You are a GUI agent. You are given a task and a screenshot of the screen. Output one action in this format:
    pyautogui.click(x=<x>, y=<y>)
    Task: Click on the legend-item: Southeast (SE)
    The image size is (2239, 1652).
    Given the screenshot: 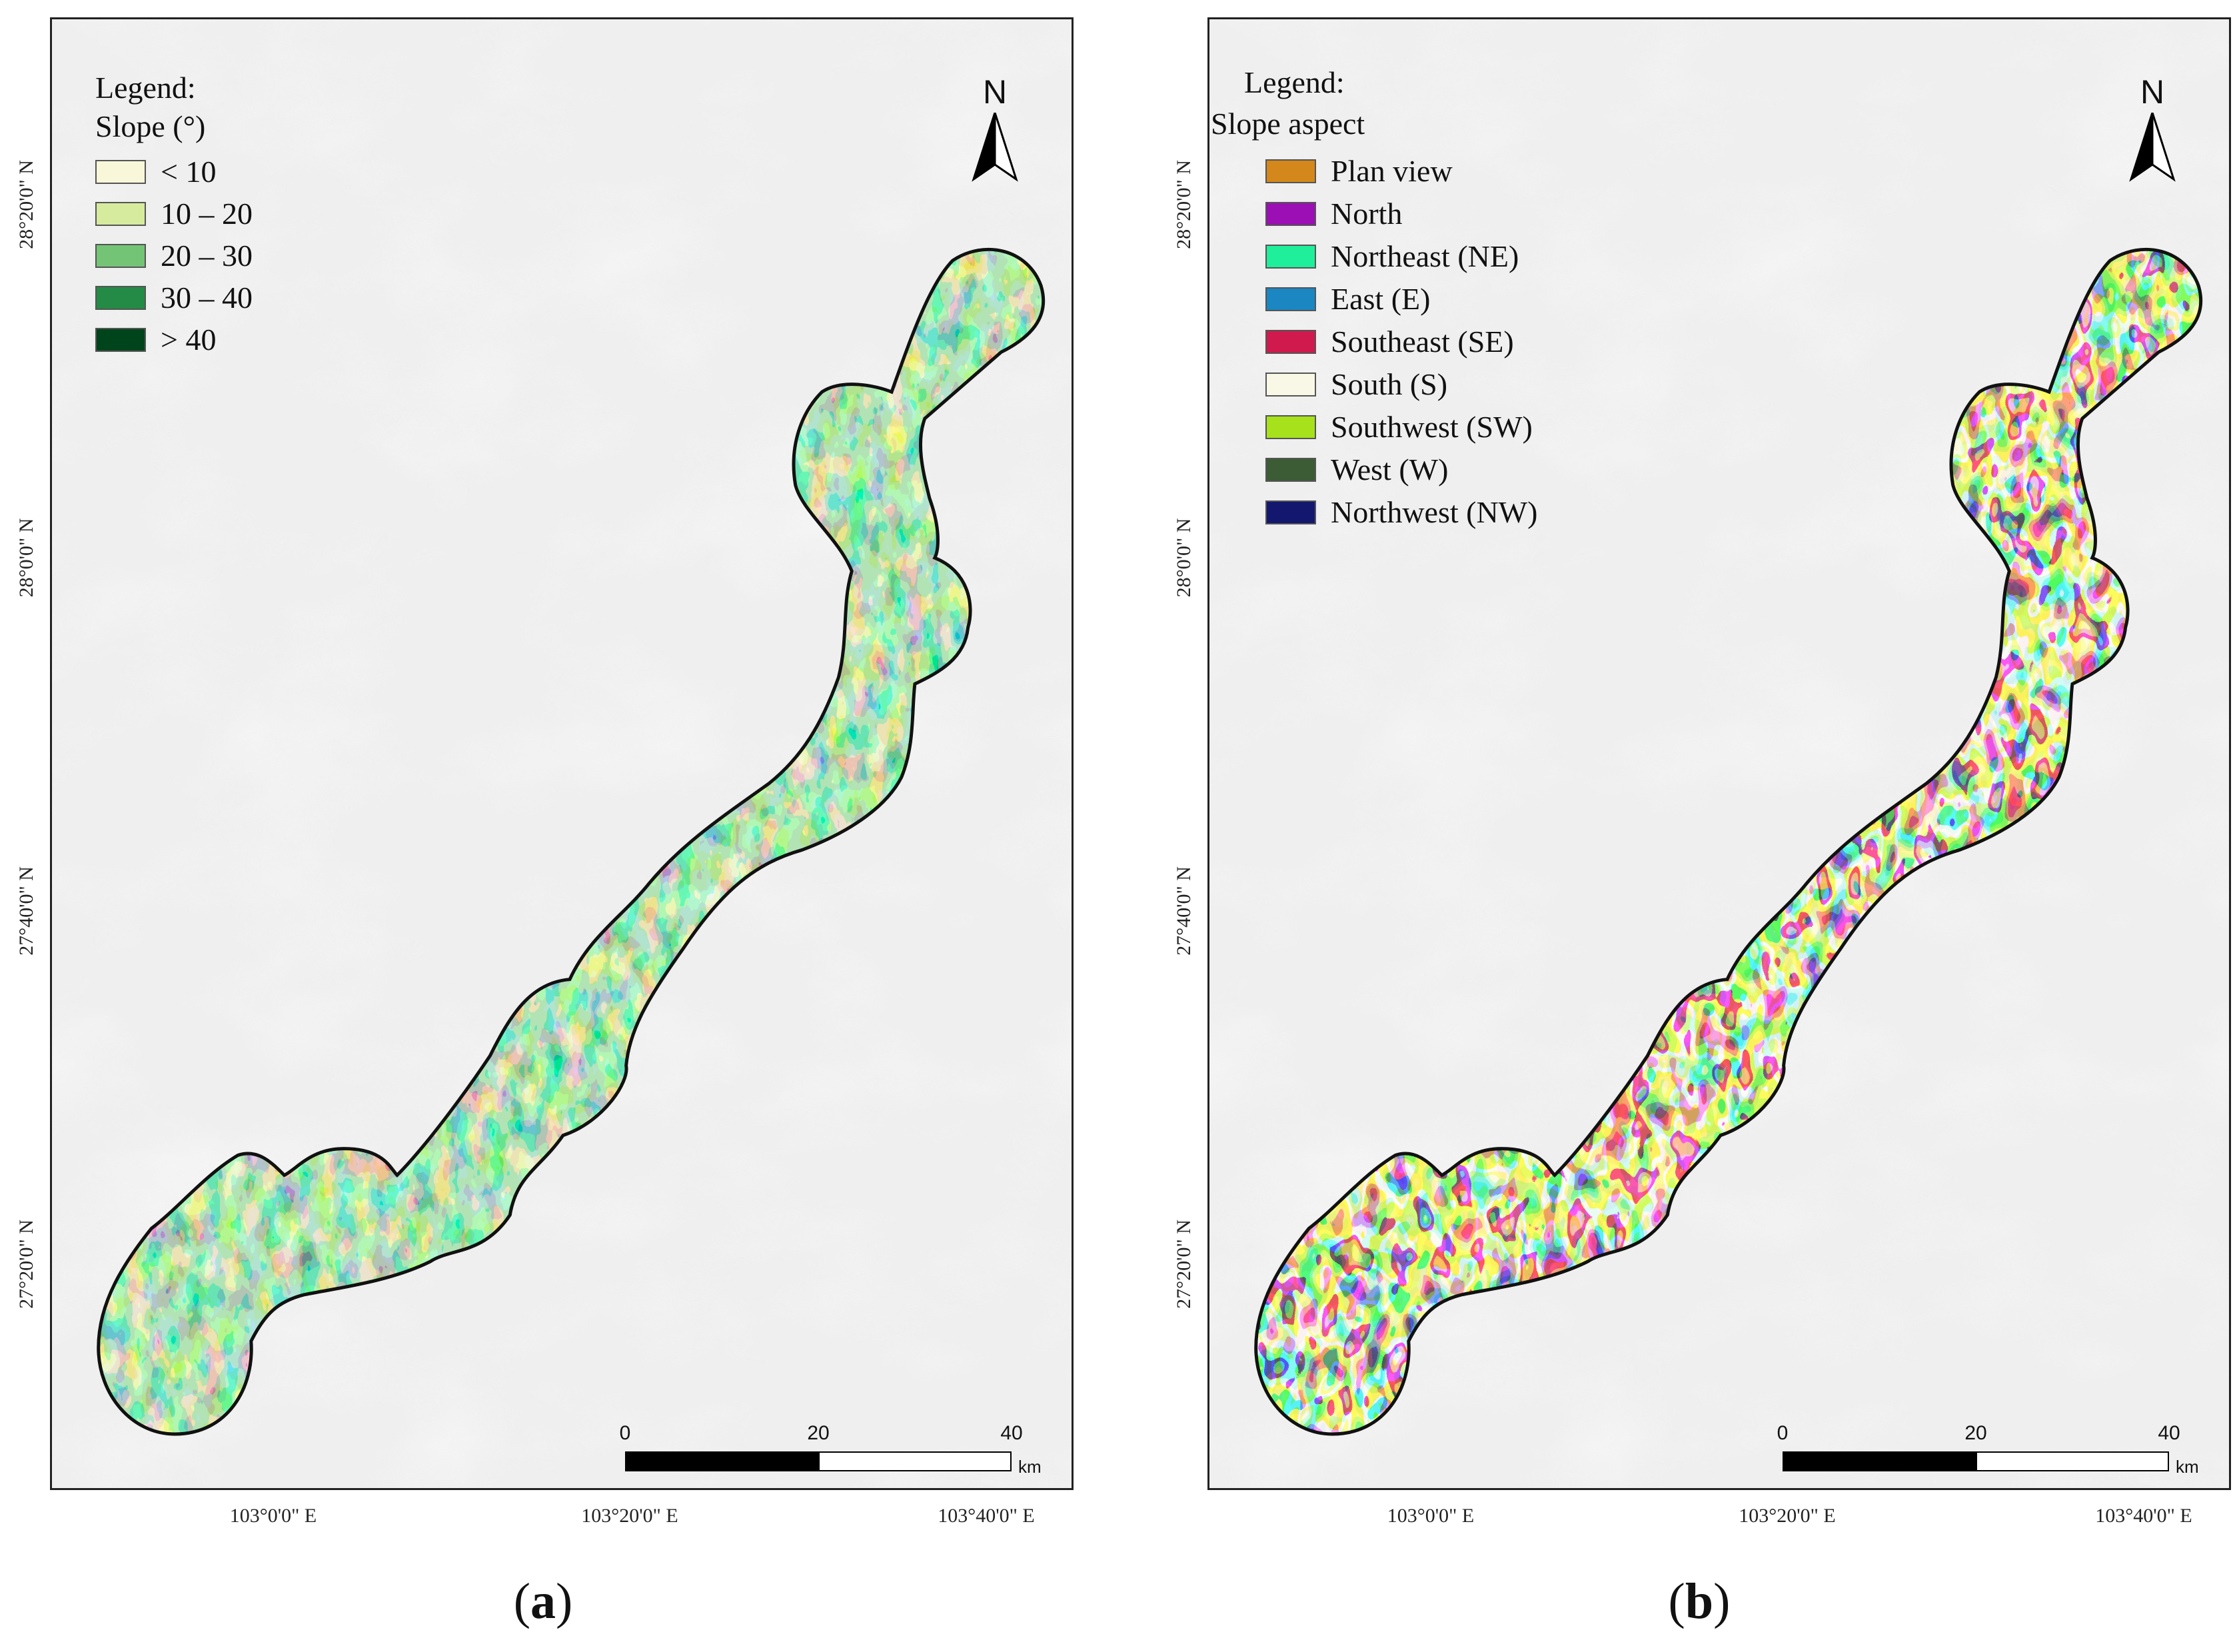 What is the action you would take?
    pyautogui.click(x=1389, y=342)
    